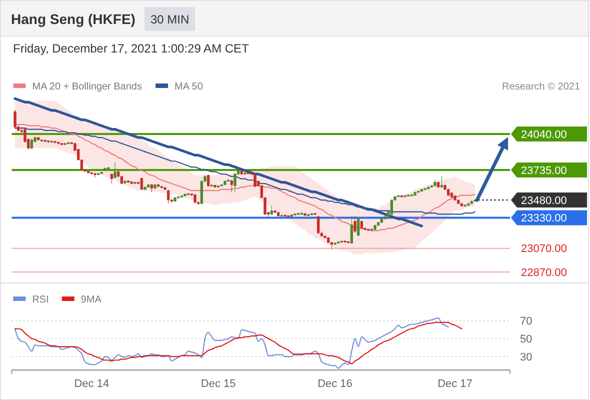 Image resolution: width=590 pixels, height=400 pixels. I want to click on legend-label: 9MA, so click(91, 300).